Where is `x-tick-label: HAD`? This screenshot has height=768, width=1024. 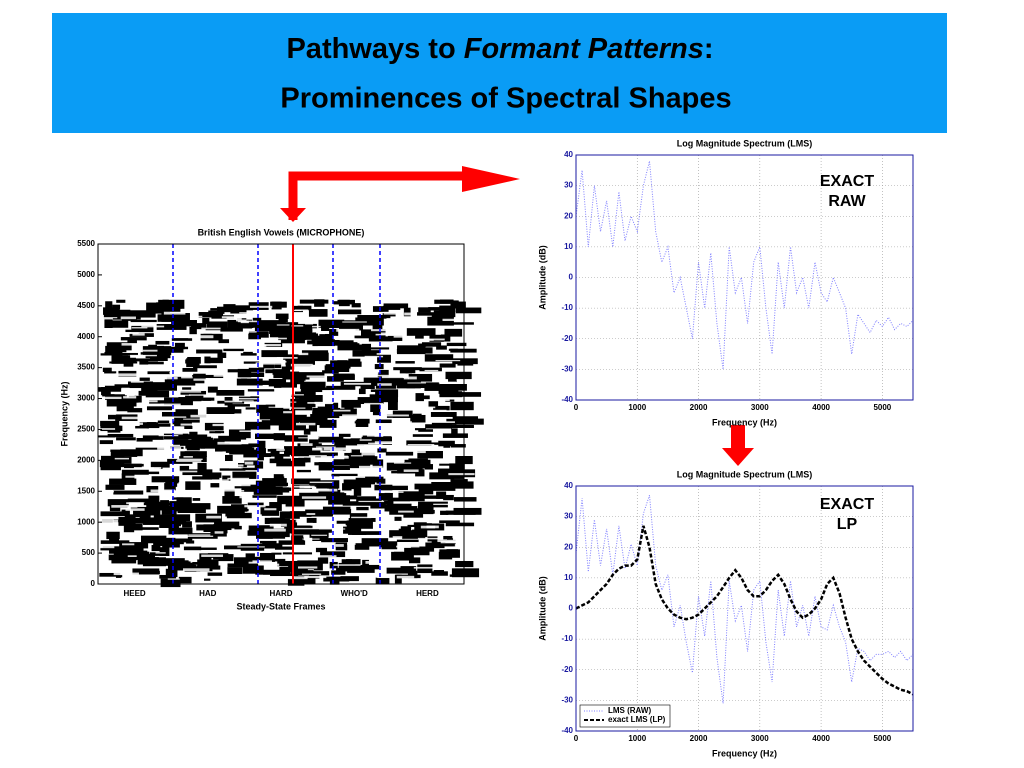 x-tick-label: HAD is located at coordinates (208, 593).